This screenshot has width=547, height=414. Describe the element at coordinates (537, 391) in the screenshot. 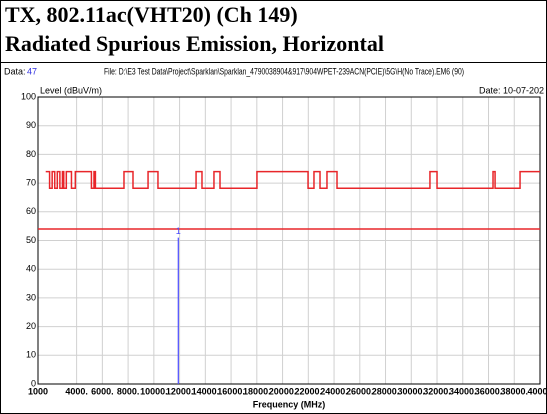

I see `x-tick-label: 40000` at that location.